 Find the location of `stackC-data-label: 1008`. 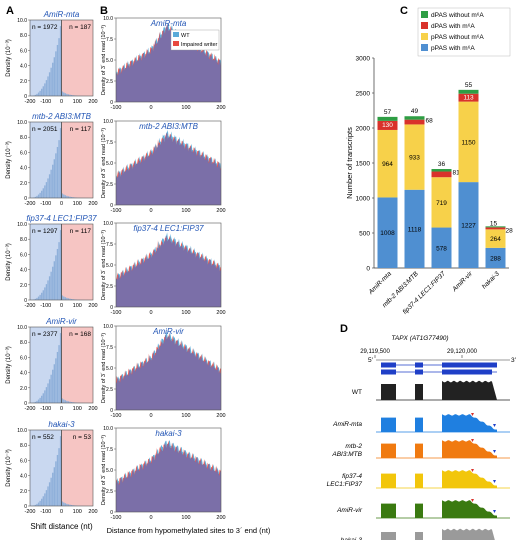

stackC-data-label: 1008 is located at coordinates (387, 233).